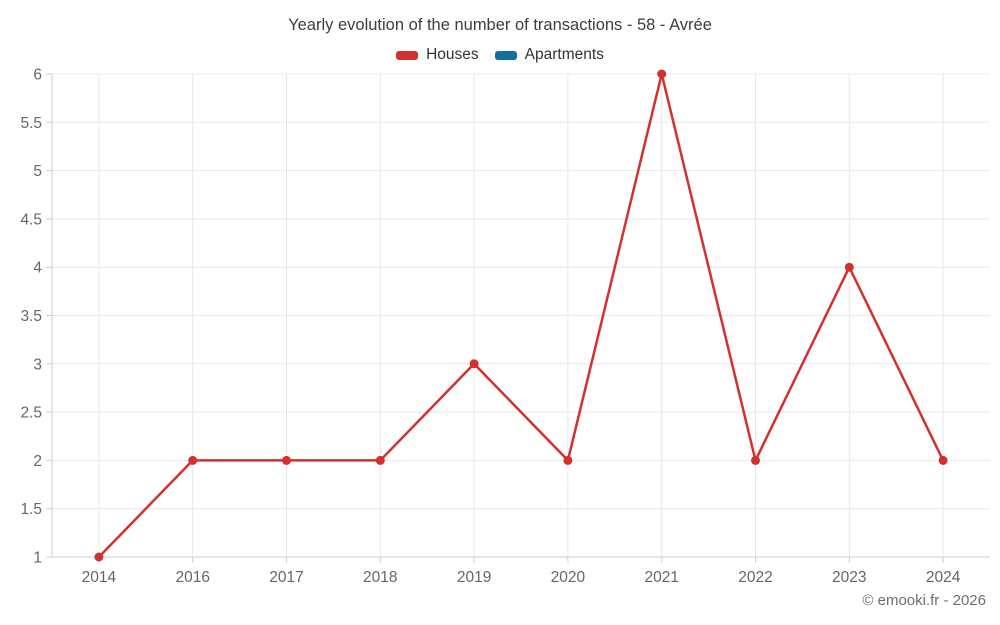 Image resolution: width=1000 pixels, height=625 pixels. What do you see at coordinates (505, 55) in the screenshot?
I see `legend-swatch-apartments` at bounding box center [505, 55].